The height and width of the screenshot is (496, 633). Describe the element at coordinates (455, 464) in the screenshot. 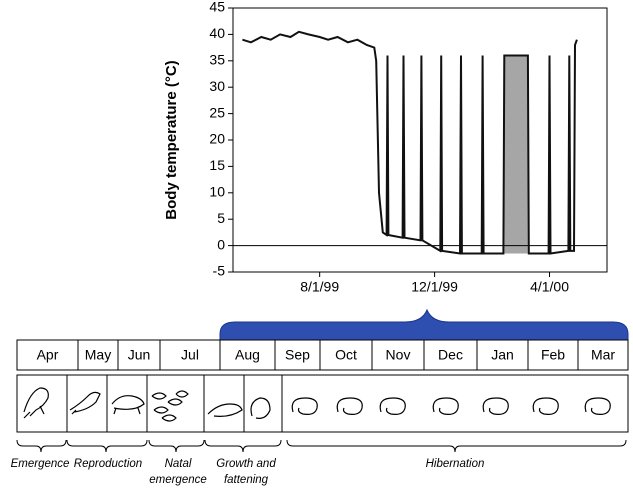

I see `phase-label: Hibernation` at that location.